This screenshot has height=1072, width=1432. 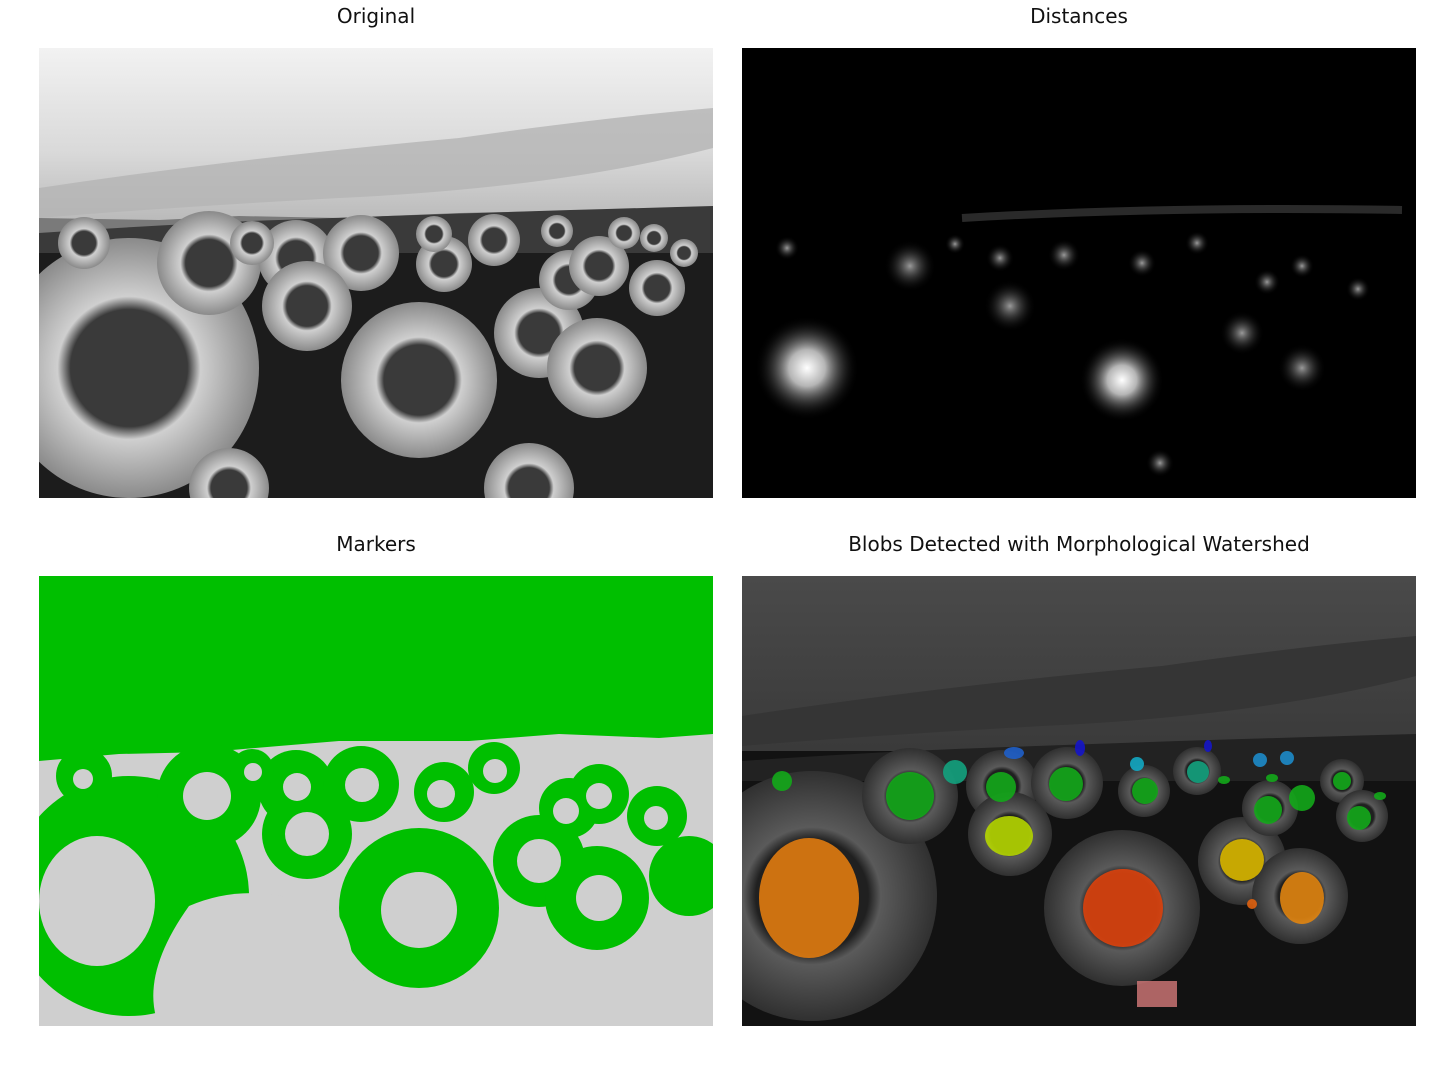 I want to click on panel-title-distances: Distances, so click(x=1079, y=16).